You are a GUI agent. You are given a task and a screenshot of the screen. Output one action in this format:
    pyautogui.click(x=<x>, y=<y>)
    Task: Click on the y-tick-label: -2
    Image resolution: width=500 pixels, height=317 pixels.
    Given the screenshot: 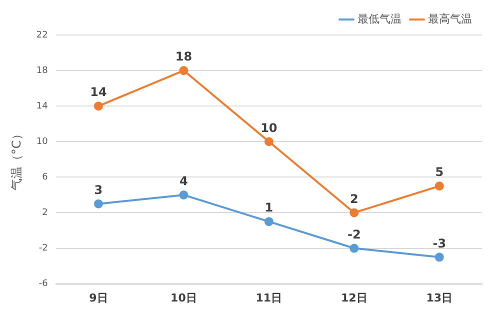 What is the action you would take?
    pyautogui.click(x=43, y=249)
    